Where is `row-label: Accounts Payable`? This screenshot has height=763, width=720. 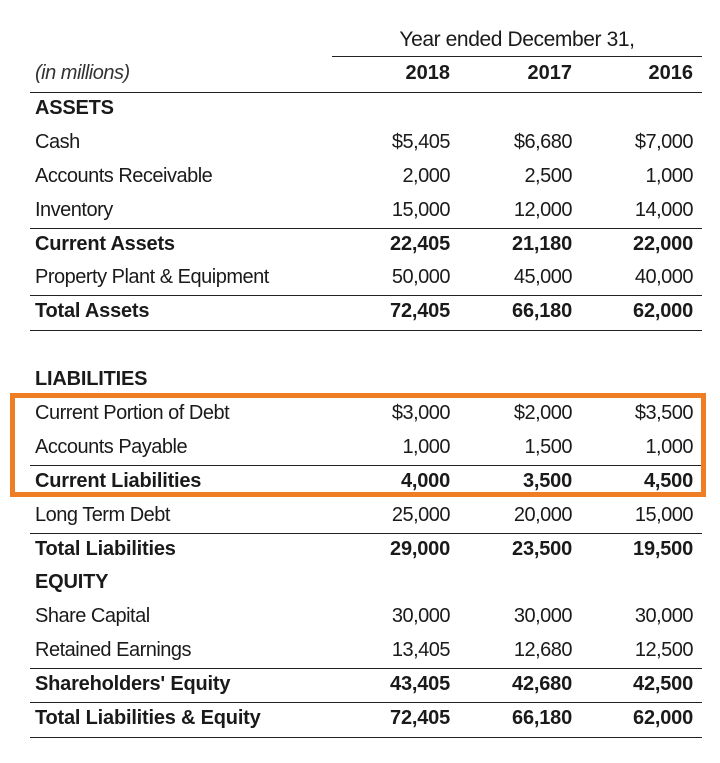
row-label: Accounts Payable is located at coordinates (111, 447).